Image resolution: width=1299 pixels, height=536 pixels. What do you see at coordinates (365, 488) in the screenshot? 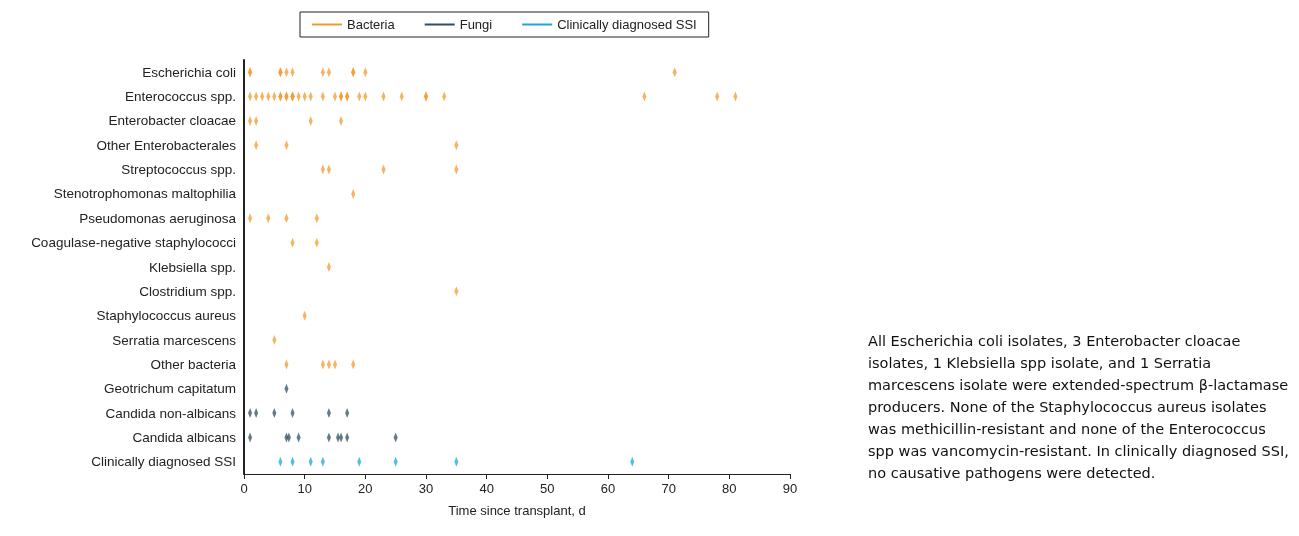
I see `x-tick-label: 20` at bounding box center [365, 488].